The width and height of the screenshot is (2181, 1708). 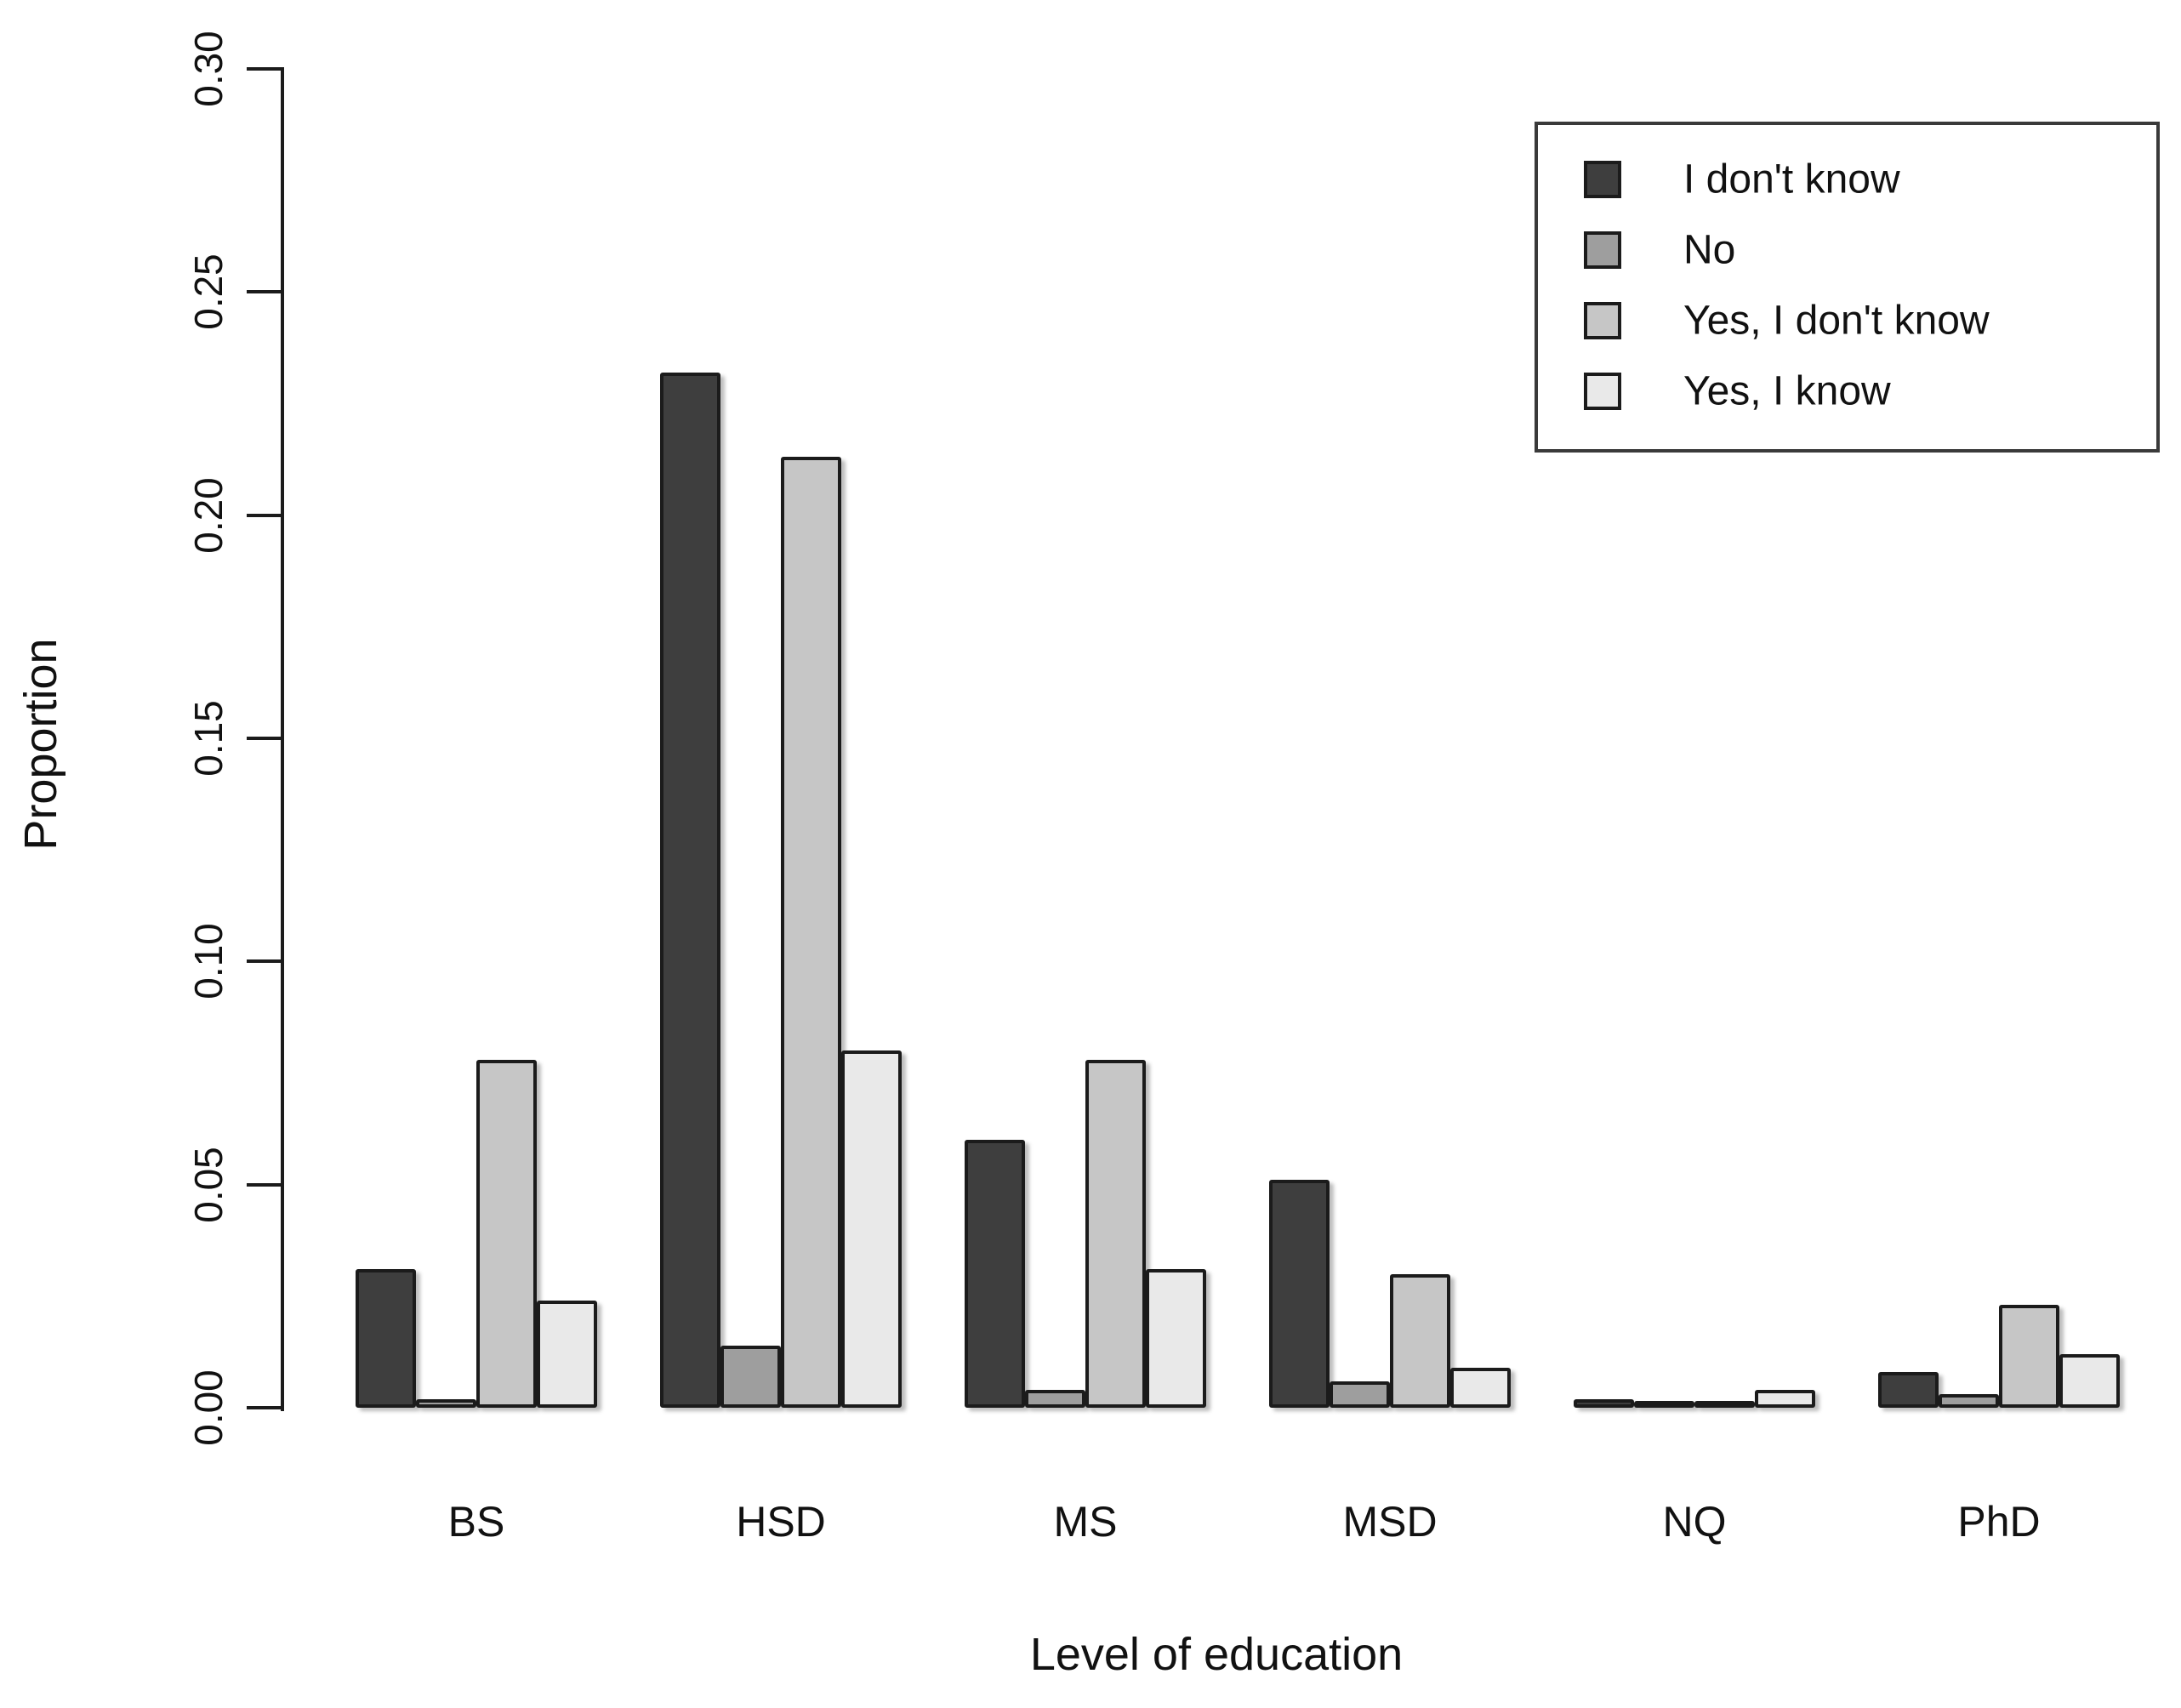 I want to click on y-axis-title: Proportion, so click(x=40, y=744).